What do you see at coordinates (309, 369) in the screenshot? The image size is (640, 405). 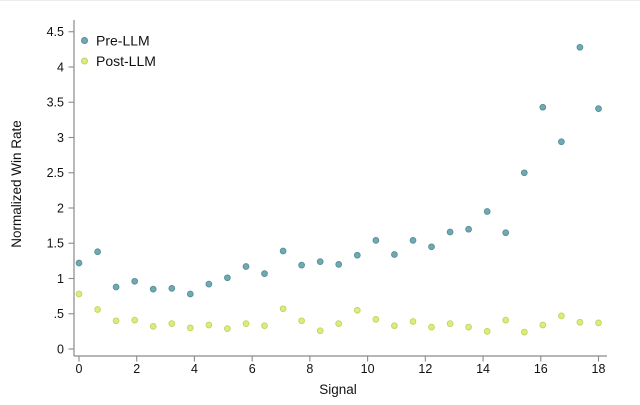 I see `x-tick-label: 8` at bounding box center [309, 369].